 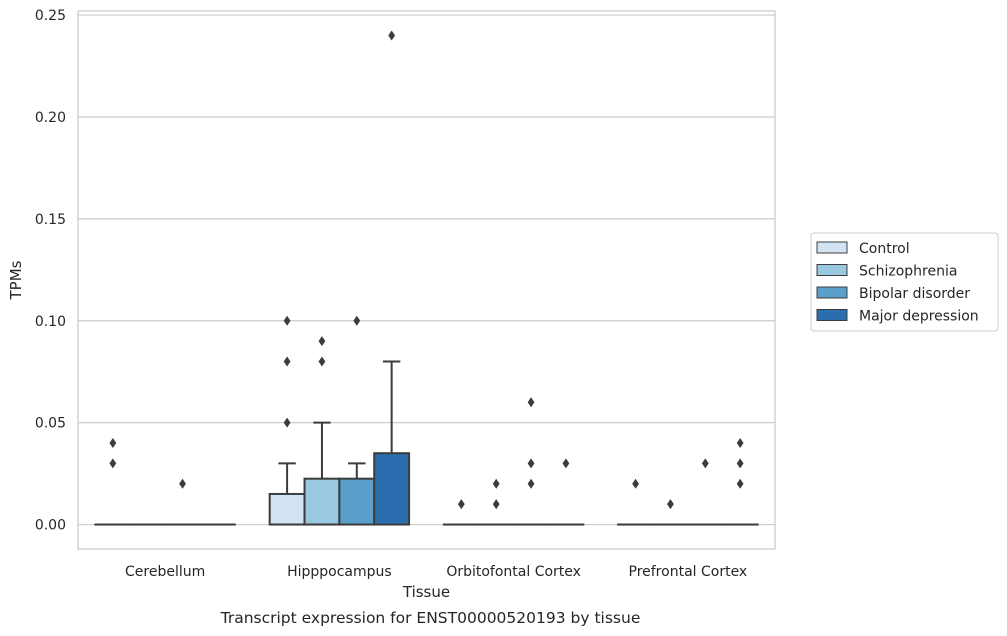 I want to click on legend-frame, so click(x=904, y=282).